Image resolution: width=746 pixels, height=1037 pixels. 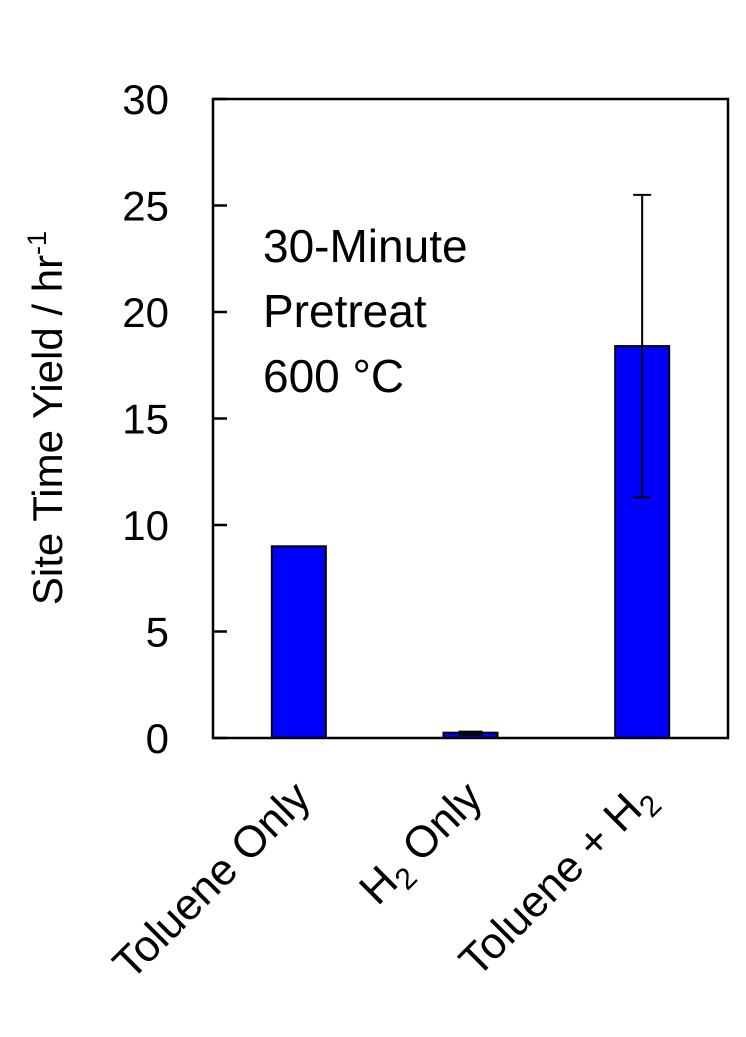 I want to click on x-tick-label-0: Toluene Only, so click(x=212, y=880).